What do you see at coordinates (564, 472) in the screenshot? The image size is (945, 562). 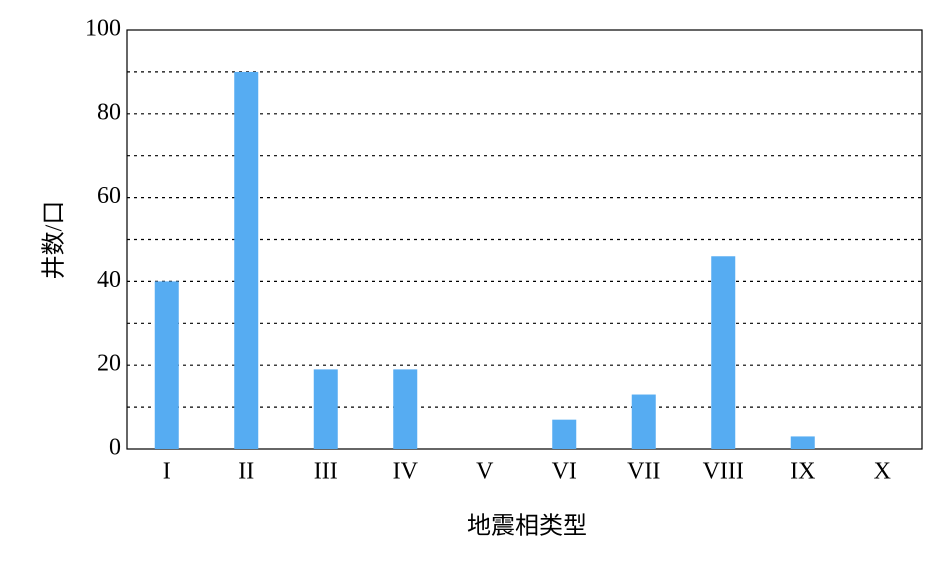 I see `x-tick-label: VI` at bounding box center [564, 472].